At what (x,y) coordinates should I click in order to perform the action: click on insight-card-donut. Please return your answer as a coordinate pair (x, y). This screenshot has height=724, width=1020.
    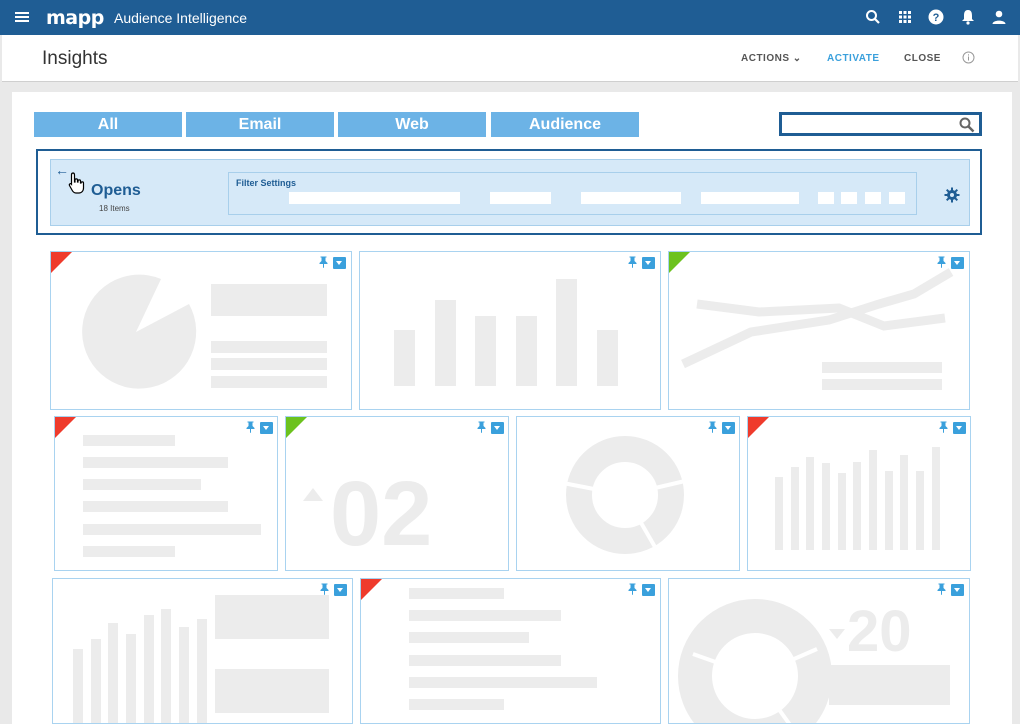
    Looking at the image, I should click on (628, 493).